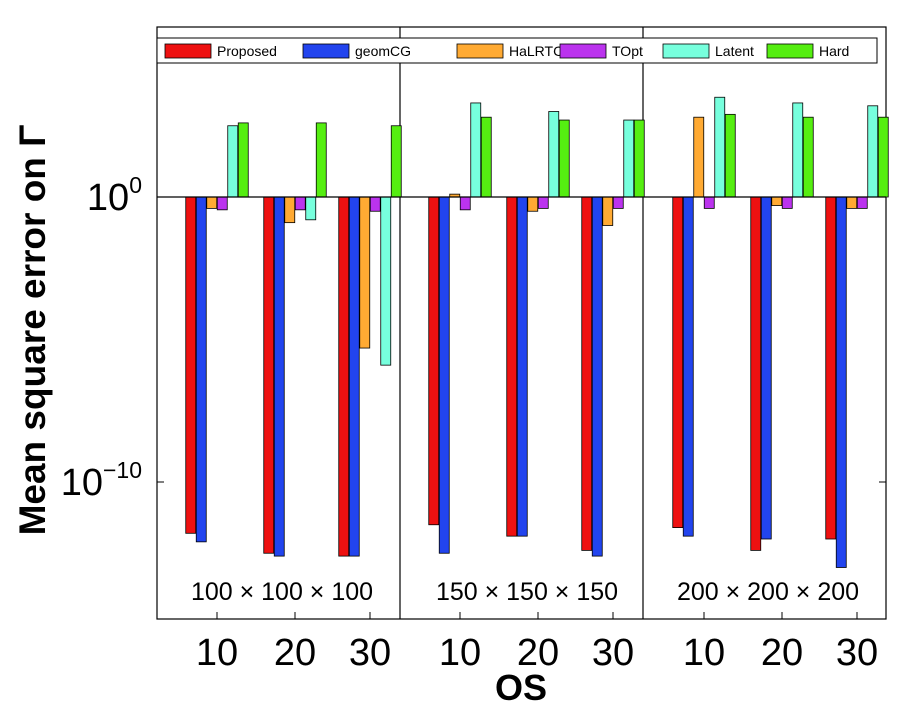  I want to click on x-tick-label-7: 10, so click(704, 653).